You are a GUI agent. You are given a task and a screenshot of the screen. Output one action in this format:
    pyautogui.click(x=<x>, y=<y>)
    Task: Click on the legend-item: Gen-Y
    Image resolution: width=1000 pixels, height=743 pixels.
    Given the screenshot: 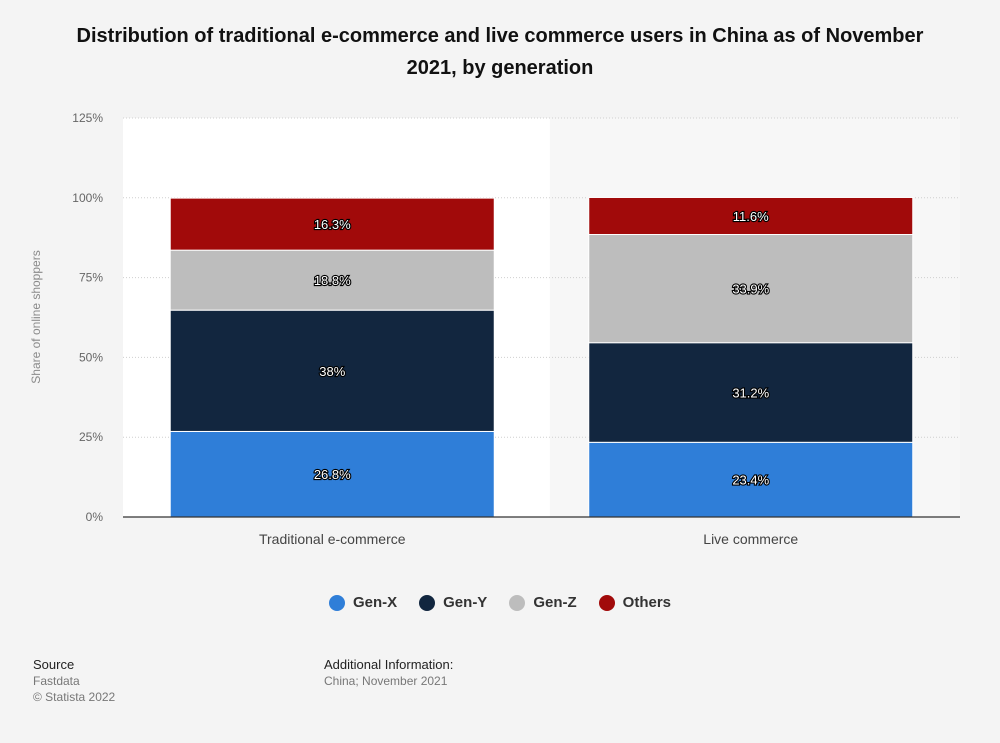 What is the action you would take?
    pyautogui.click(x=453, y=602)
    